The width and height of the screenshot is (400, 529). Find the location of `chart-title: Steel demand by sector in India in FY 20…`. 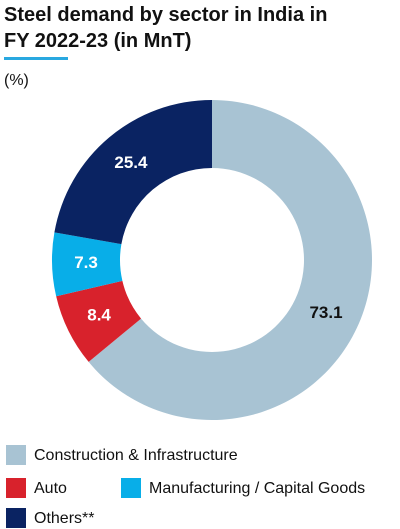

chart-title: Steel demand by sector in India in FY 20… is located at coordinates (166, 28).